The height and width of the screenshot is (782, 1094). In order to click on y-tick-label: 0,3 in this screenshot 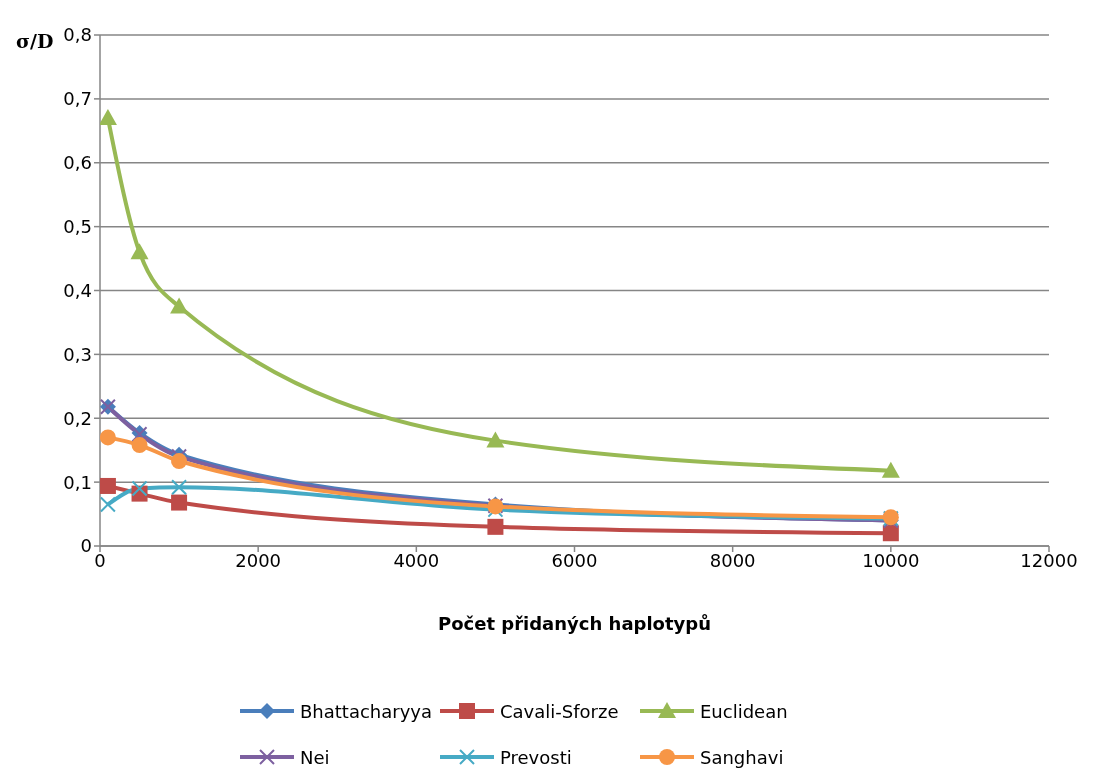, I will do `click(77, 354)`.